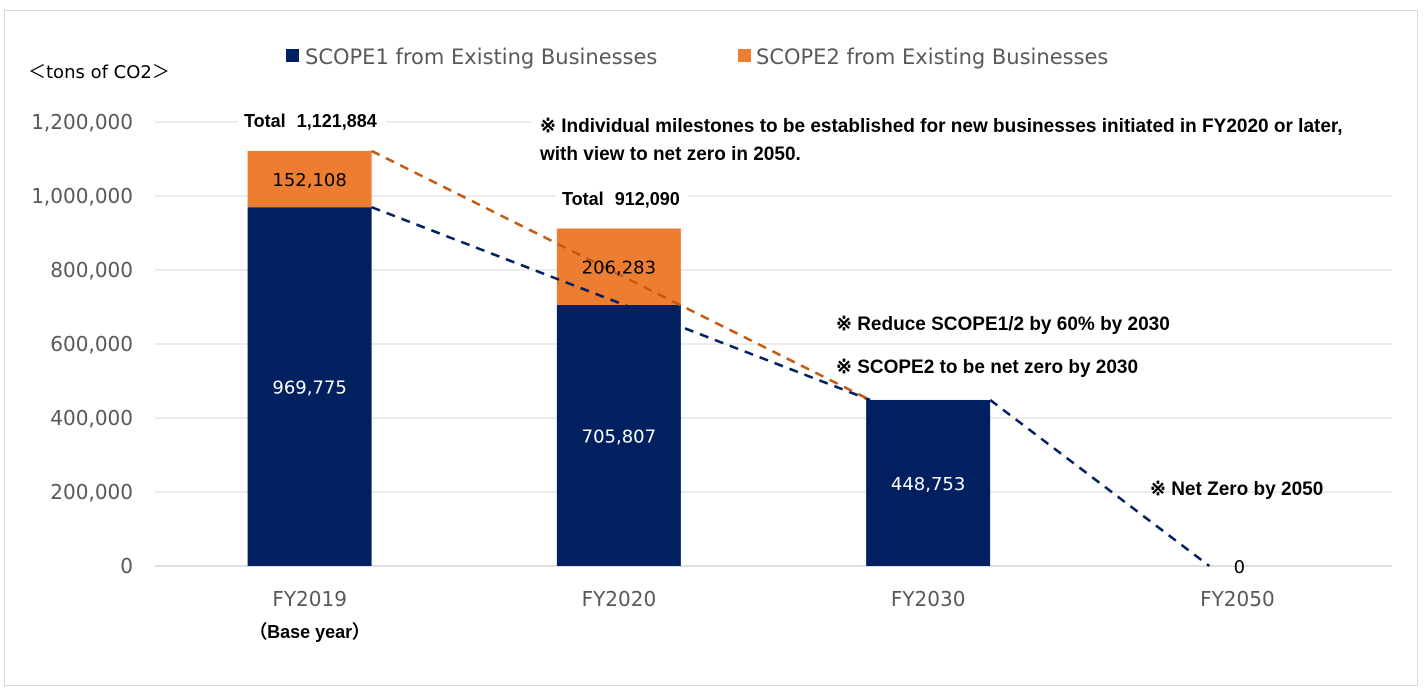 Image resolution: width=1424 pixels, height=698 pixels. Describe the element at coordinates (99, 72) in the screenshot. I see `unit-label: ＜tons of CO2＞` at that location.